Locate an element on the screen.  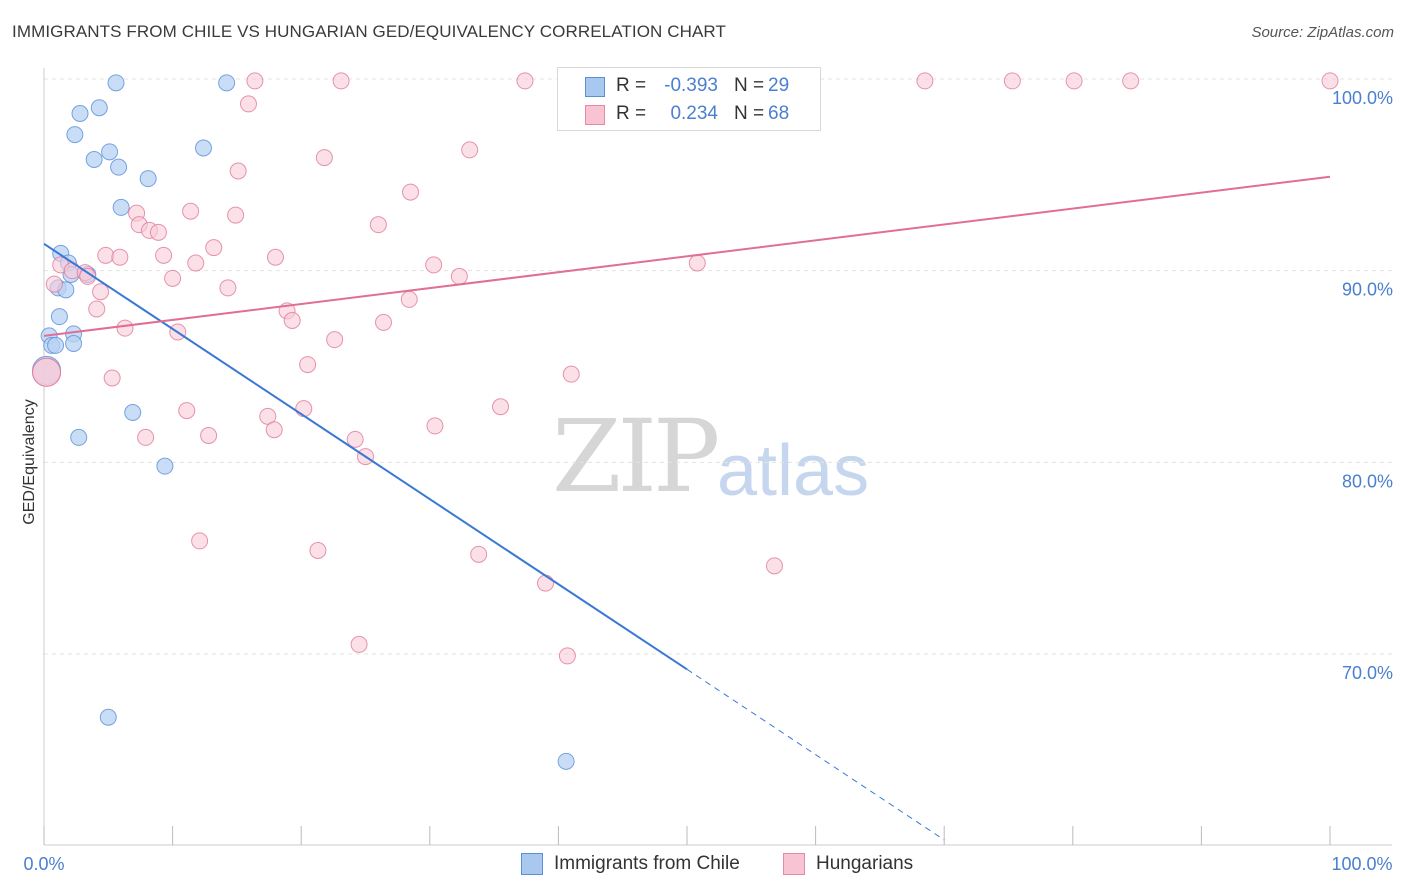
bottom-legend-swatch-hungarians is located at coordinates (794, 864).